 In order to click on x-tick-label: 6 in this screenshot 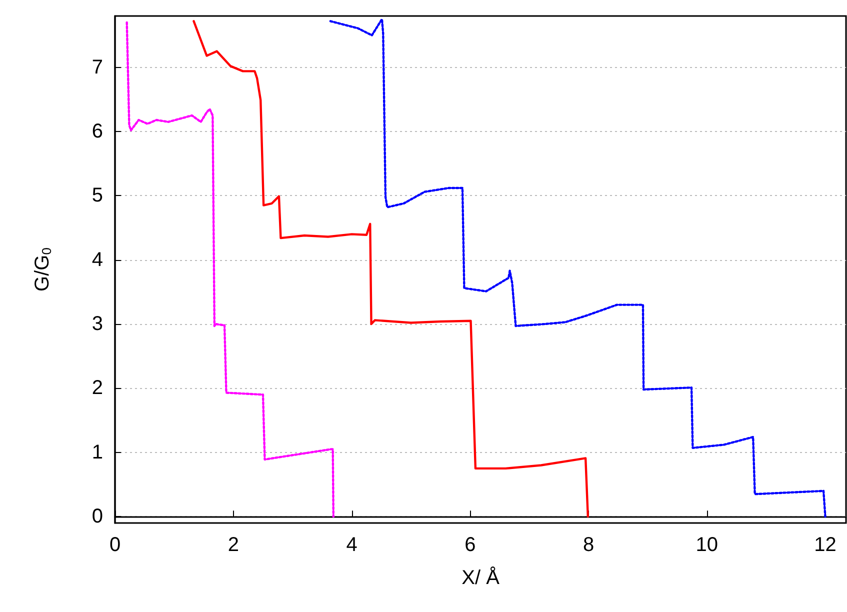, I will do `click(470, 545)`.